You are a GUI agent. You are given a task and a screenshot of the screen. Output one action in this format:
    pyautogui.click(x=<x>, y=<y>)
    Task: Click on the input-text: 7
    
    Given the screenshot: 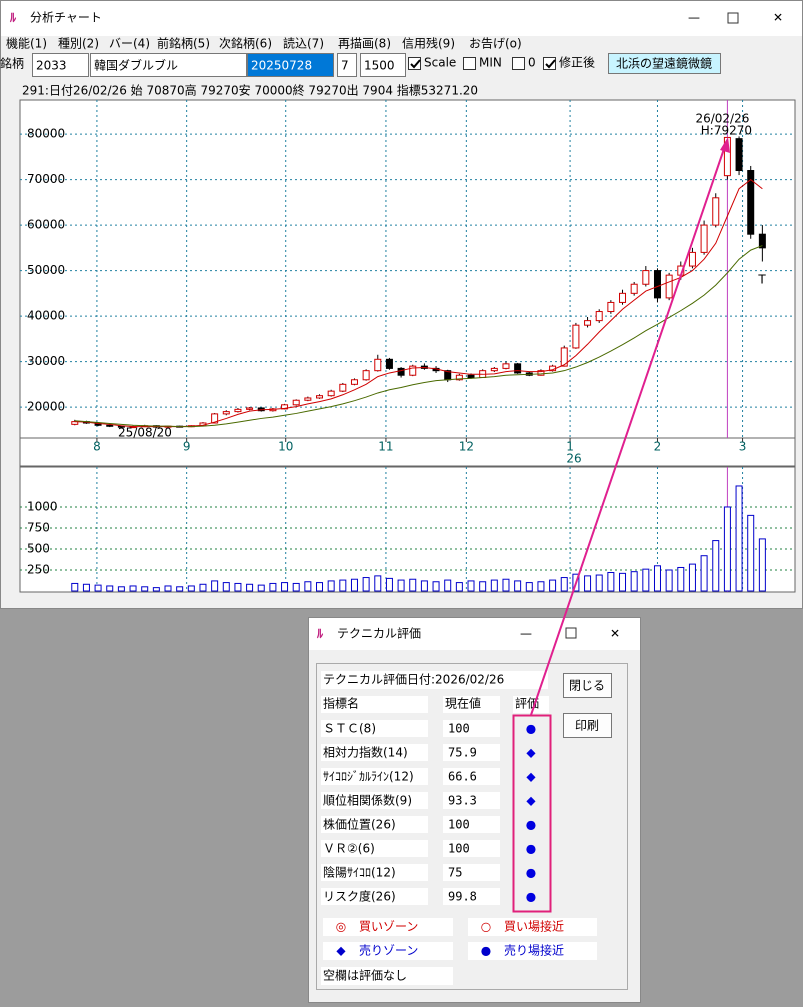 What is the action you would take?
    pyautogui.click(x=345, y=66)
    